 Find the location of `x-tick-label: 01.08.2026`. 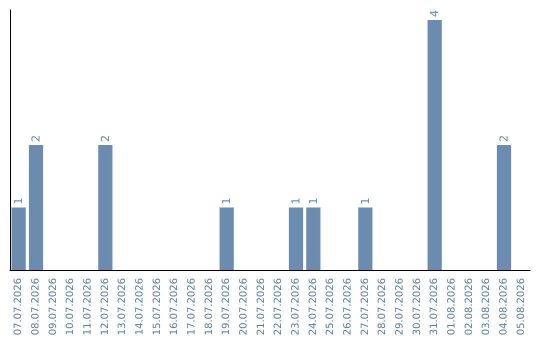

x-tick-label: 01.08.2026 is located at coordinates (452, 307).